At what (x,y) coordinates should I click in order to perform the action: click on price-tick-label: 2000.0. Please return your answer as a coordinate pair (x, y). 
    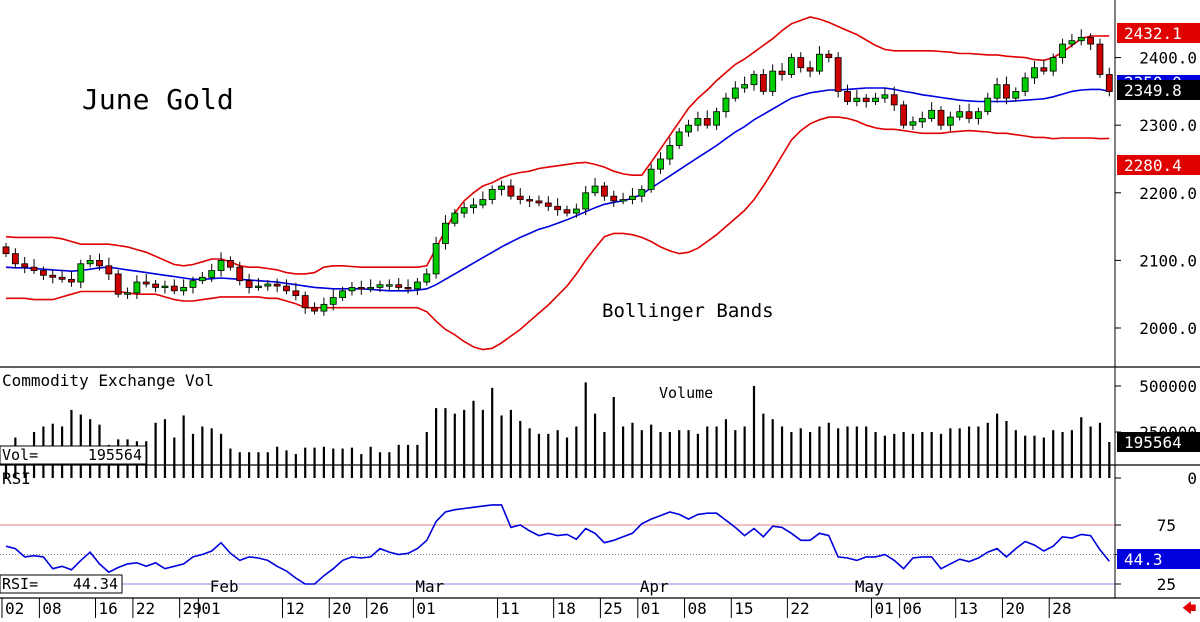
    Looking at the image, I should click on (1168, 328).